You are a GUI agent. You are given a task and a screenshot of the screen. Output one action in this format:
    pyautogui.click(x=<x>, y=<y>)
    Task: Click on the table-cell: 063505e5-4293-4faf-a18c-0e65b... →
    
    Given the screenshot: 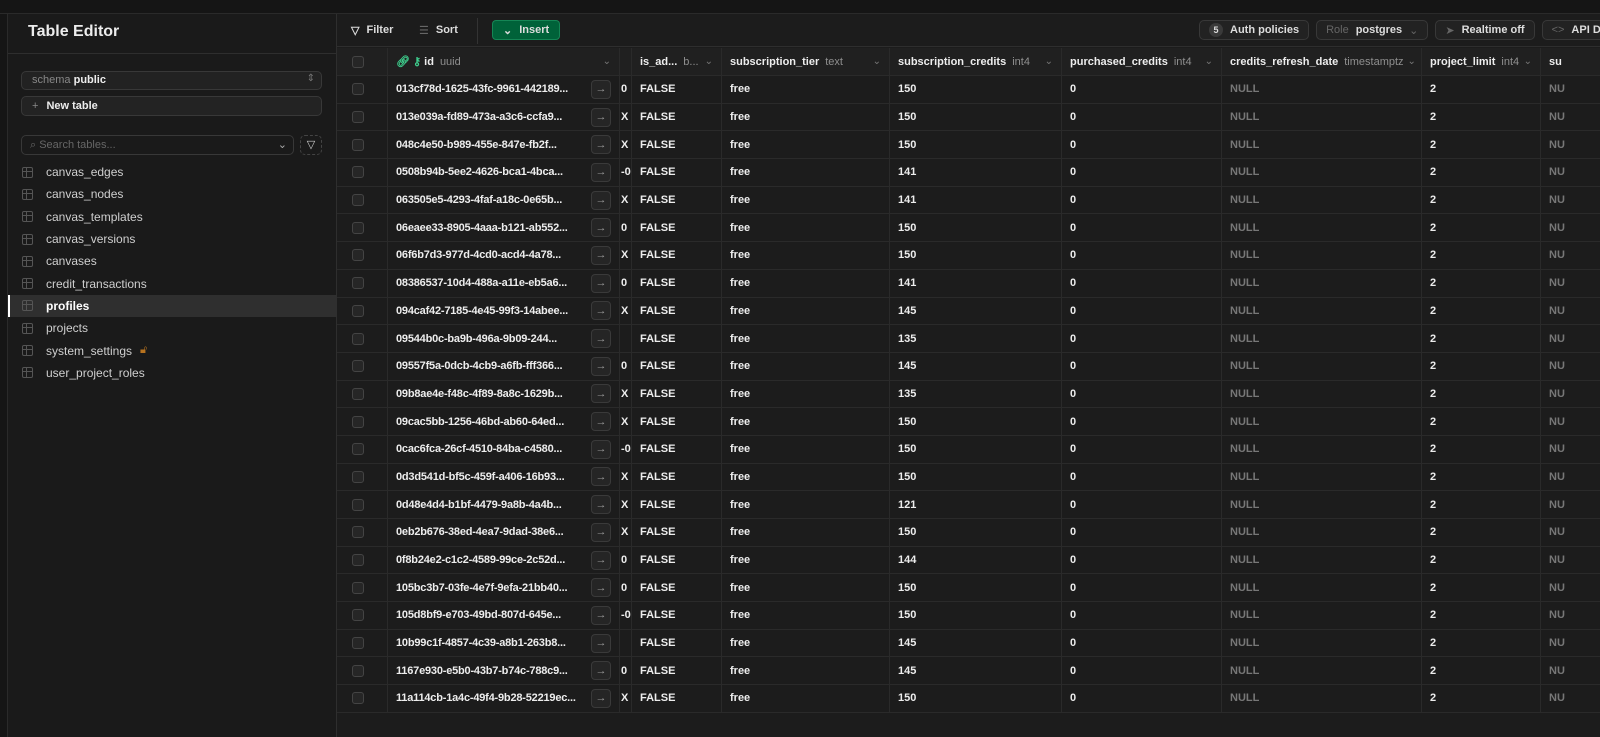 What is the action you would take?
    pyautogui.click(x=504, y=200)
    